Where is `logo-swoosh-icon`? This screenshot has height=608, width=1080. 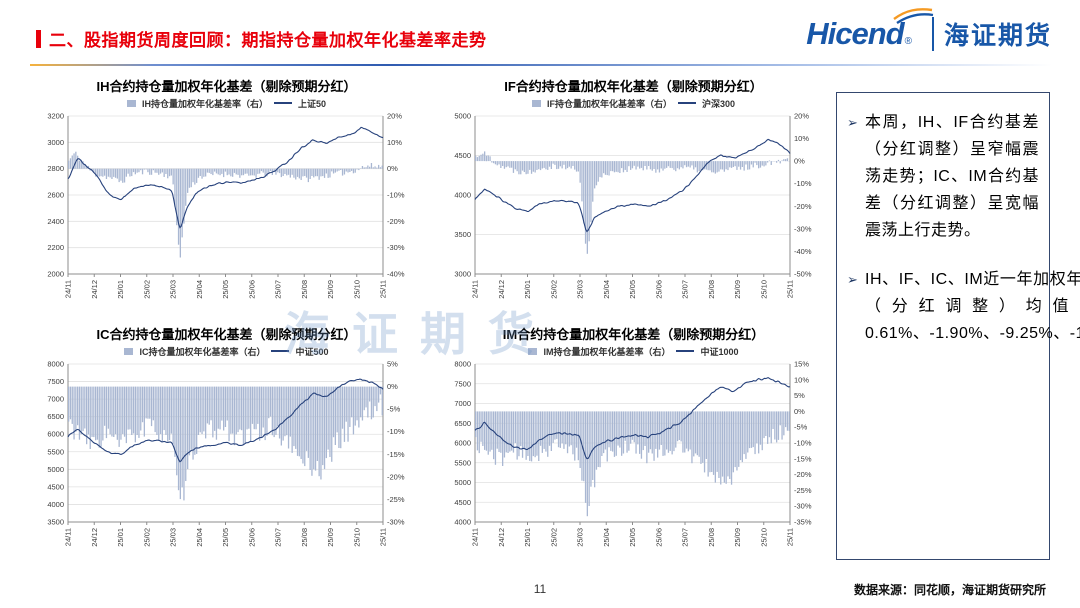
logo-swoosh-icon is located at coordinates (913, 16).